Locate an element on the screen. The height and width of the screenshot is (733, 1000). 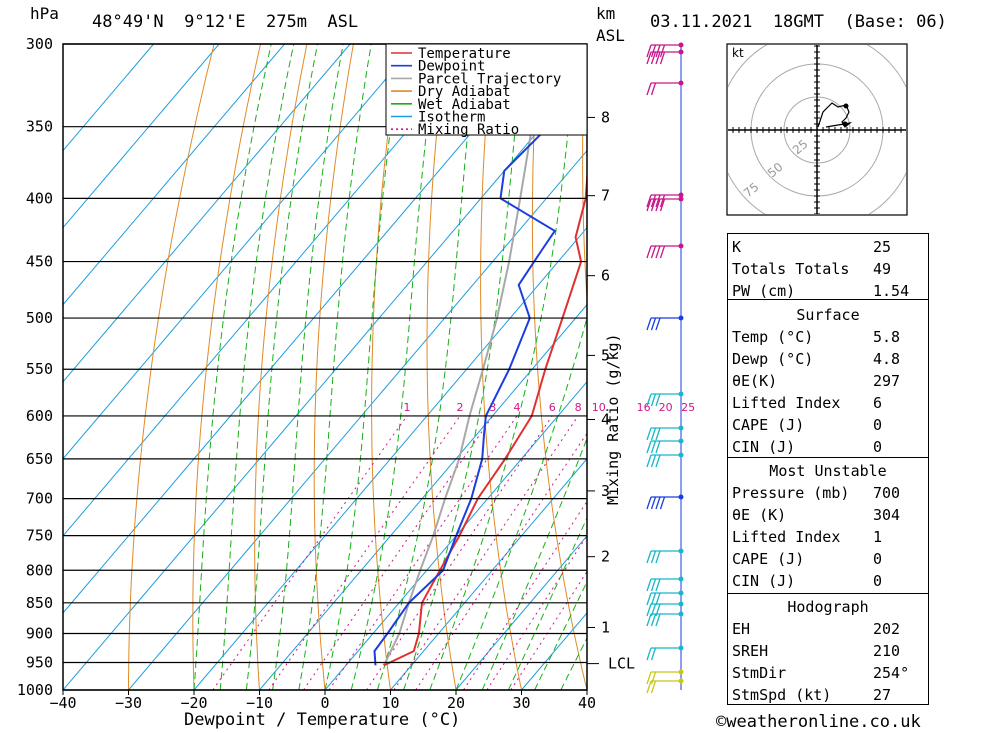
mu-cape-label: CAPE (J) is located at coordinates (768, 559).